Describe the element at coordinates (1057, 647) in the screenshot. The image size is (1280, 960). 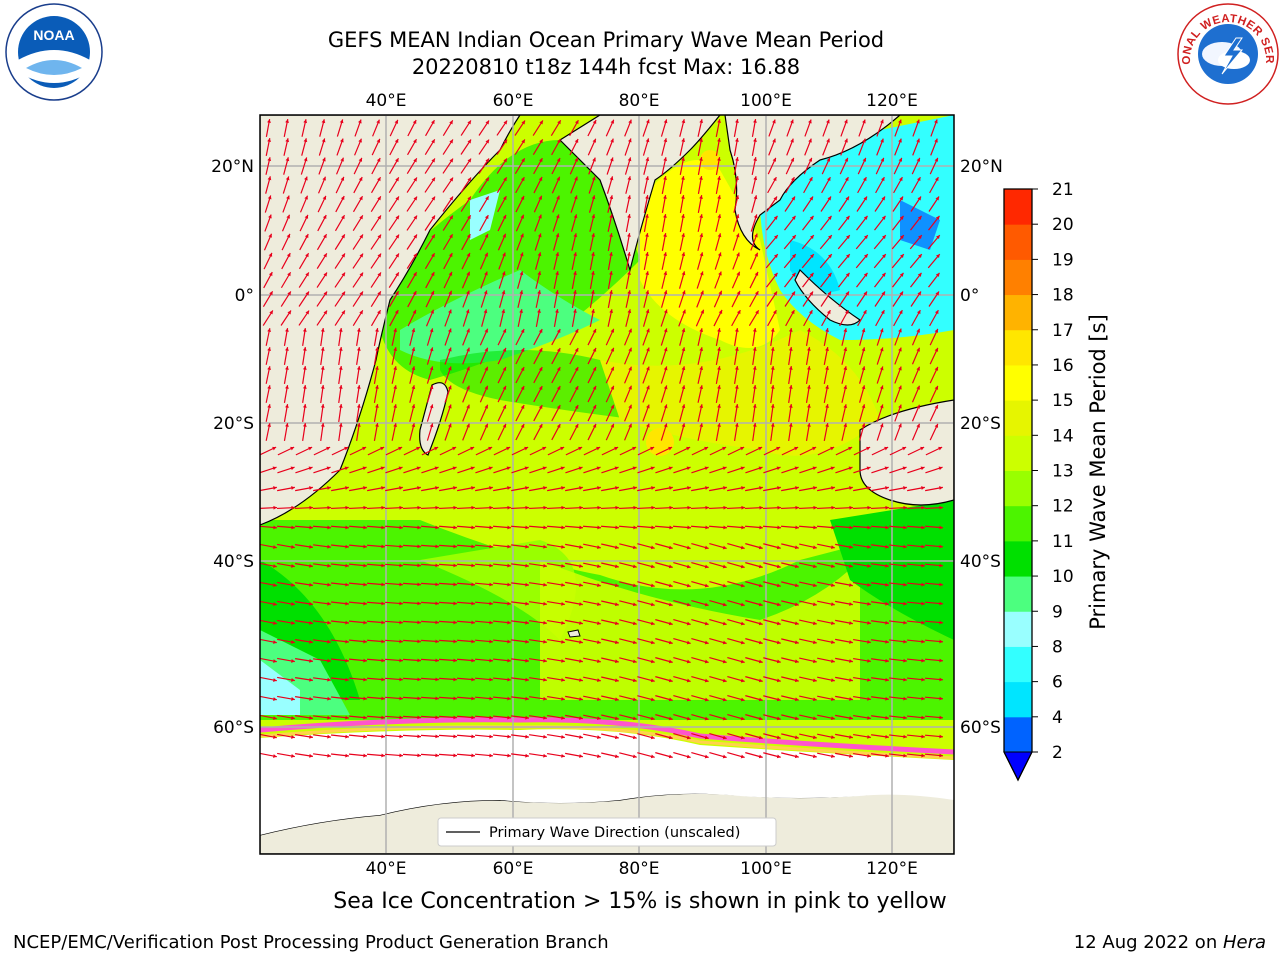
I see `colorbar-tick-label: 8` at that location.